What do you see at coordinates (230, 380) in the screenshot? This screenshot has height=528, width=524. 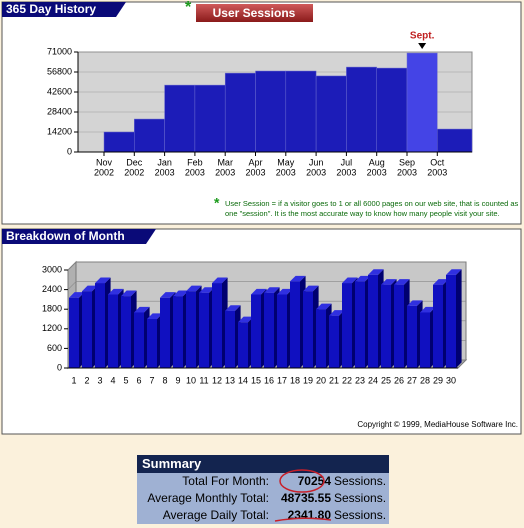 I see `x-tick-label: 13` at bounding box center [230, 380].